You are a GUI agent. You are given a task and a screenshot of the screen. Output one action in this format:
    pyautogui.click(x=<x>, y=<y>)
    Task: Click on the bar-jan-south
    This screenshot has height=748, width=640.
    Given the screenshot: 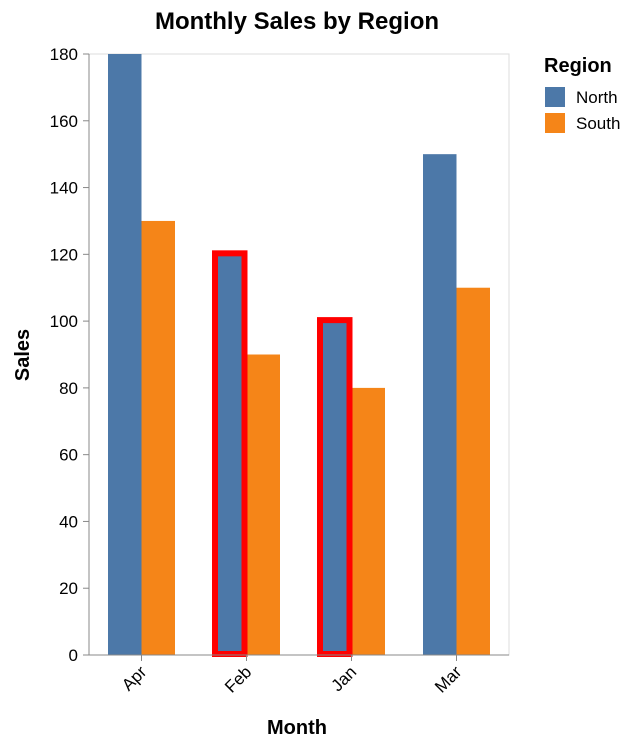 What is the action you would take?
    pyautogui.click(x=368, y=521)
    